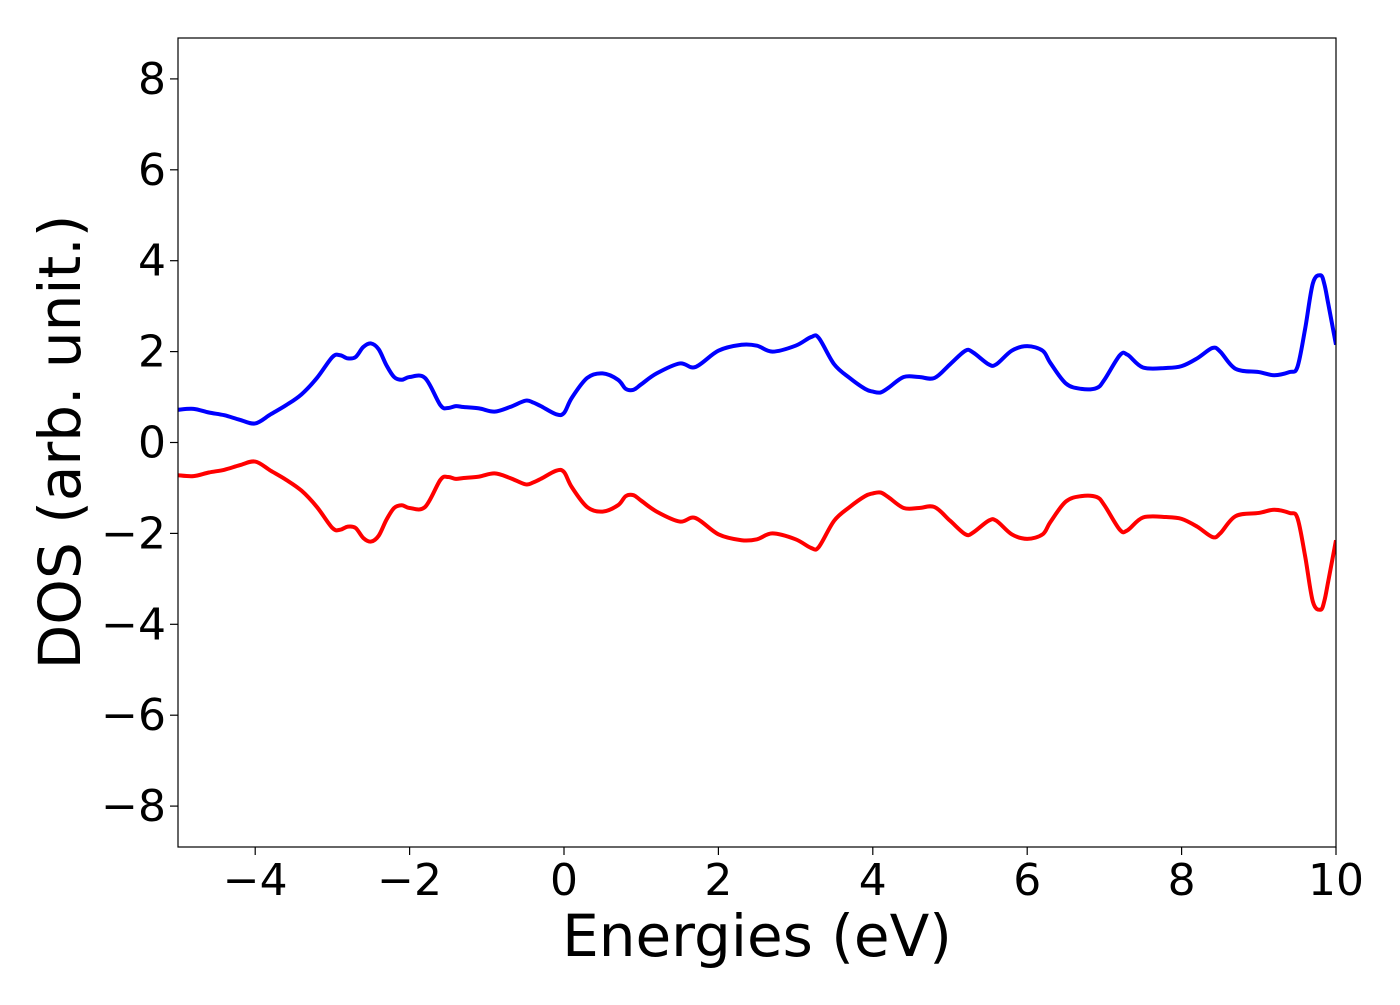 This screenshot has height=1005, width=1400. I want to click on y-axis: 8 6 4 2 0 −2 −4 −6 −8, so click(139, 443).